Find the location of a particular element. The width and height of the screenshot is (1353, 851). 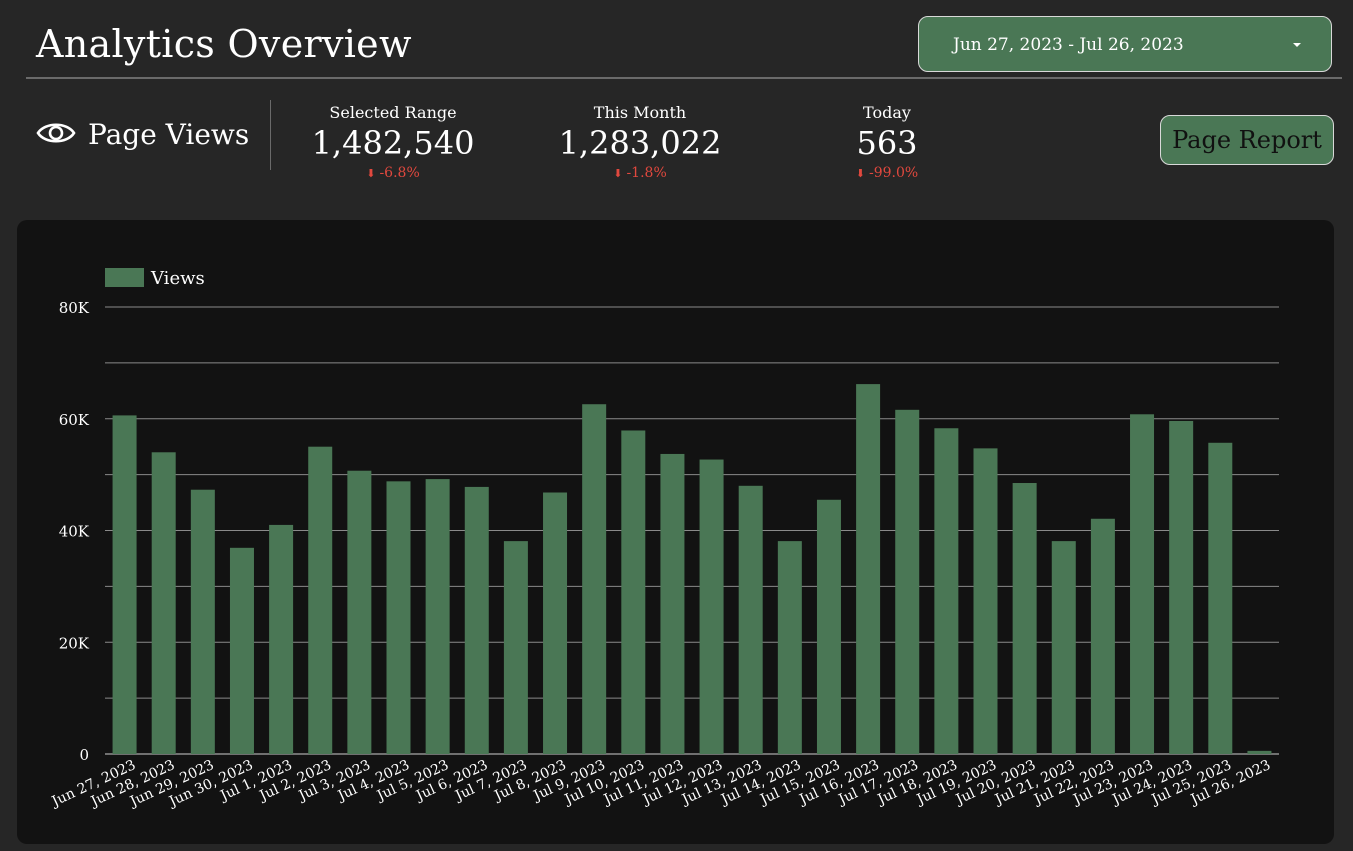

stat-change: ⬇ -99.0% is located at coordinates (887, 173).